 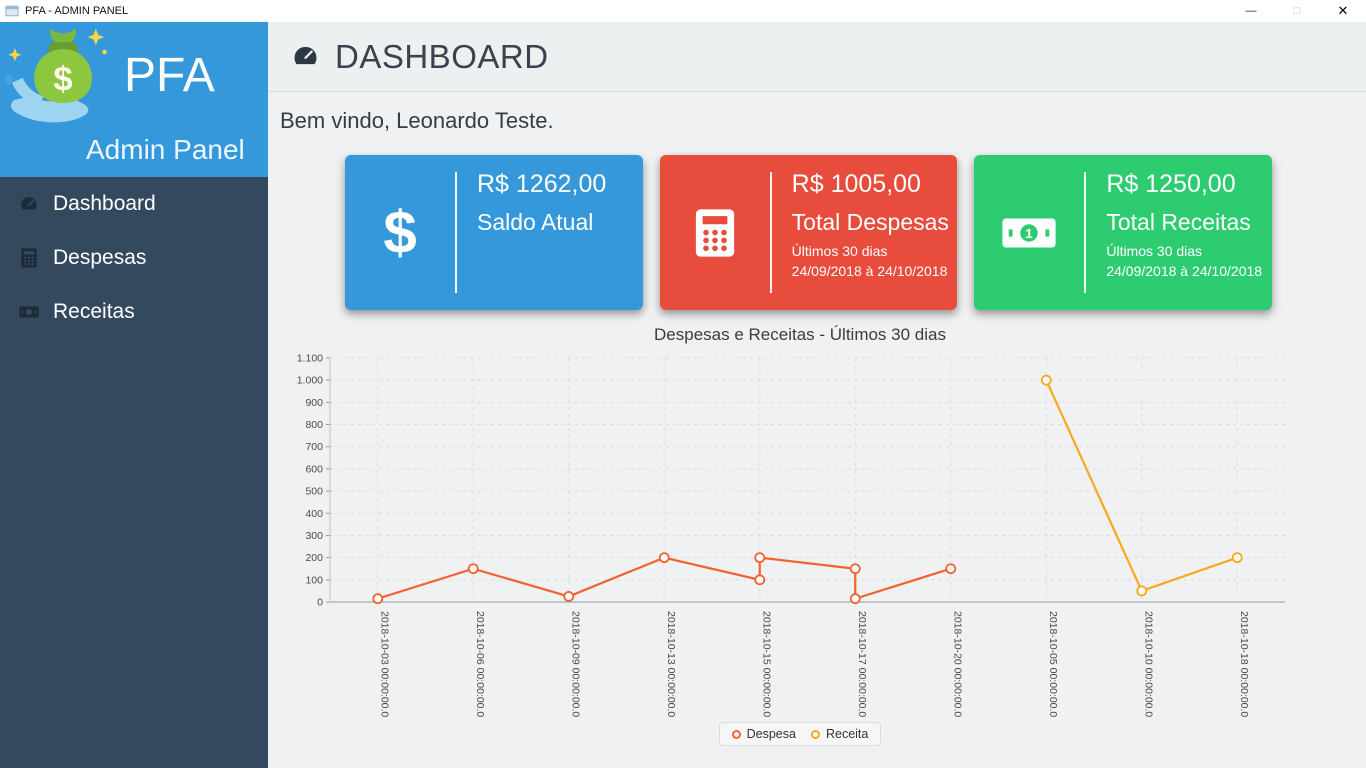 What do you see at coordinates (1251, 11) in the screenshot?
I see `minimize-button: —` at bounding box center [1251, 11].